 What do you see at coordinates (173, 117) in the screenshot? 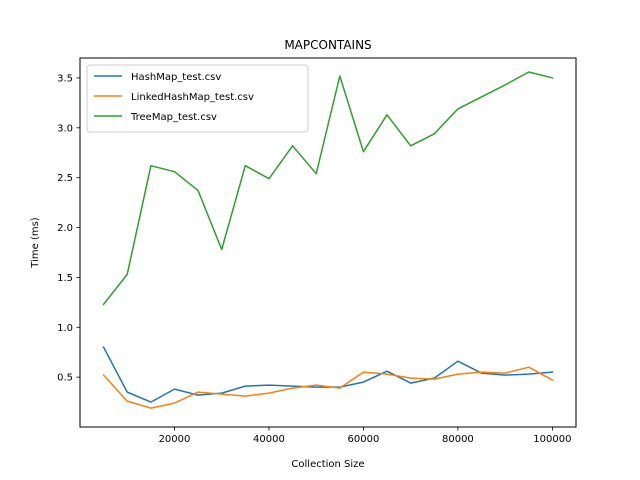
I see `legend-label-2: TreeMap_test.csv` at bounding box center [173, 117].